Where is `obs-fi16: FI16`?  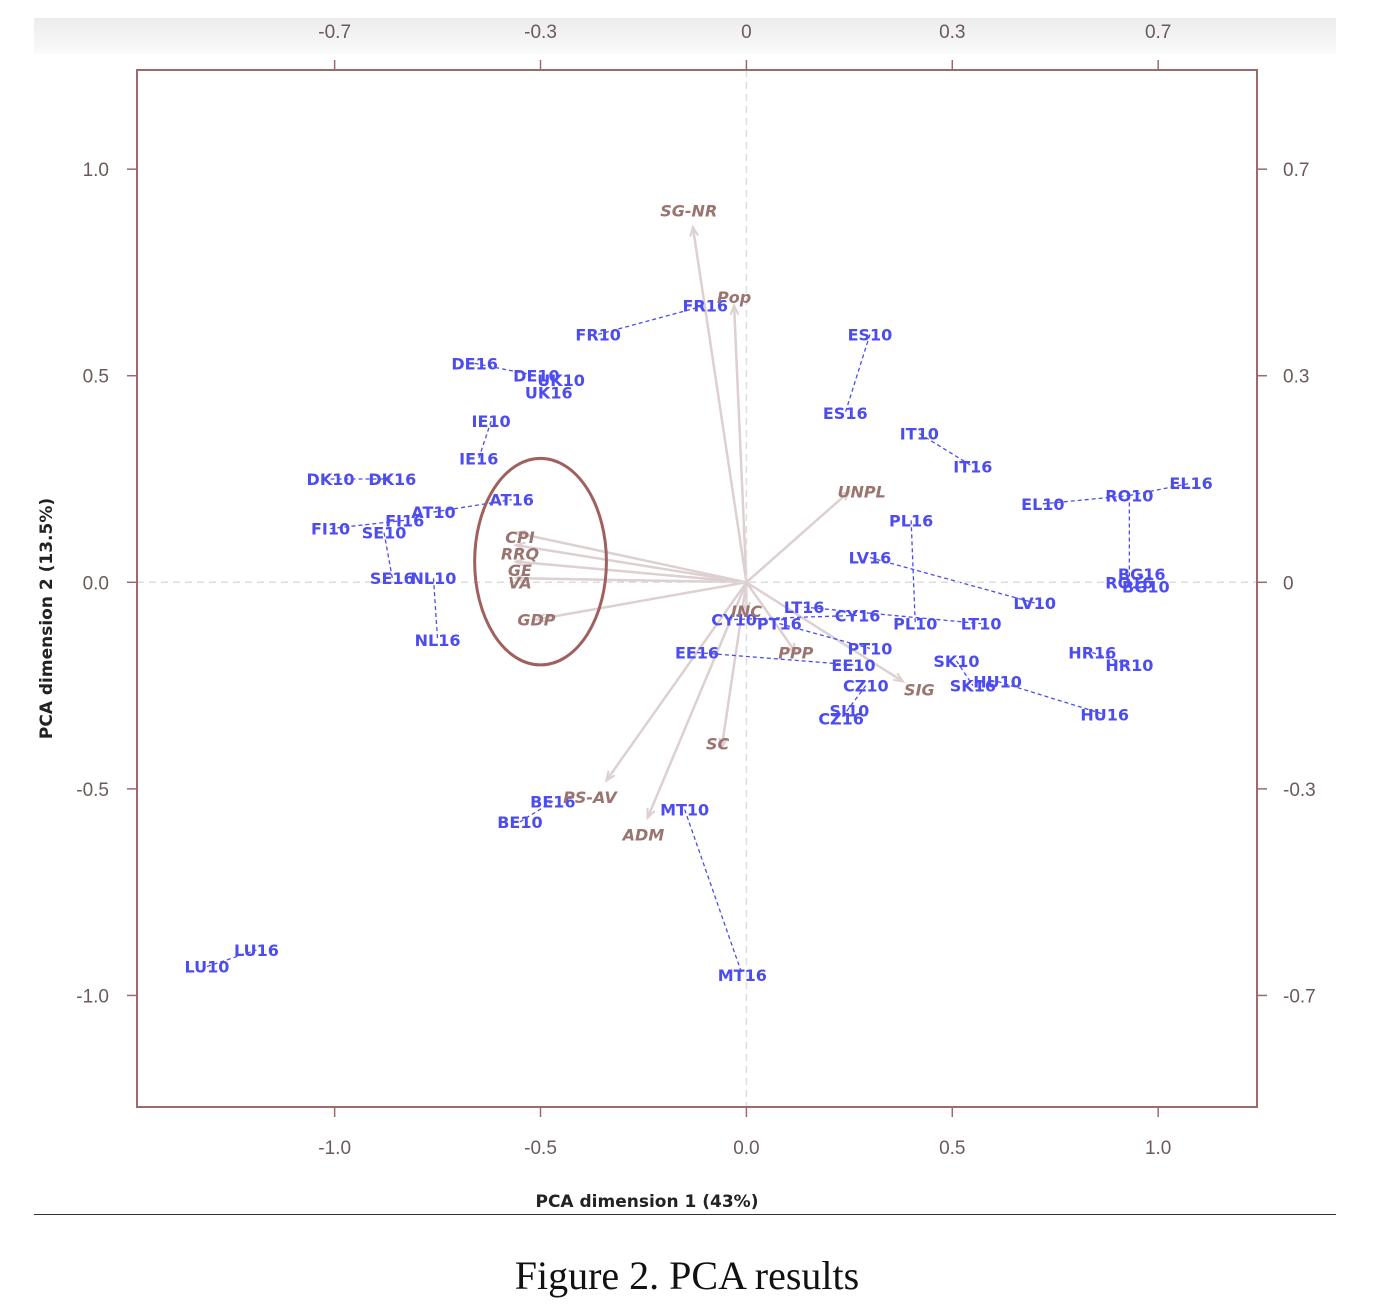 obs-fi16: FI16 is located at coordinates (404, 520).